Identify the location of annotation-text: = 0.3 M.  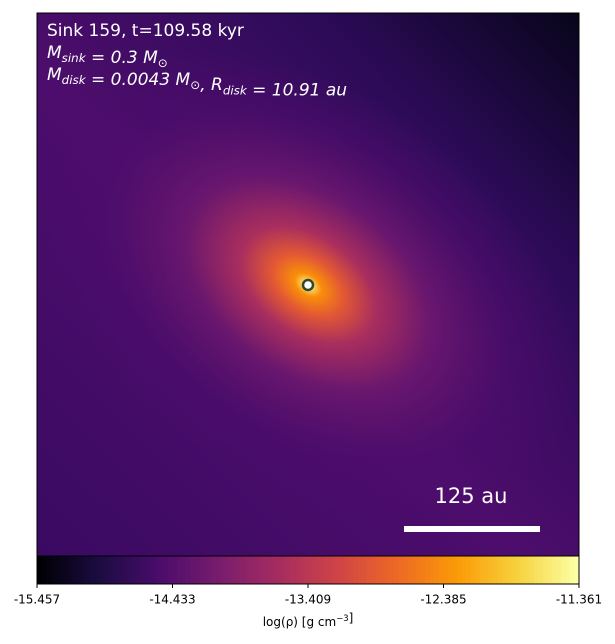
(122, 58).